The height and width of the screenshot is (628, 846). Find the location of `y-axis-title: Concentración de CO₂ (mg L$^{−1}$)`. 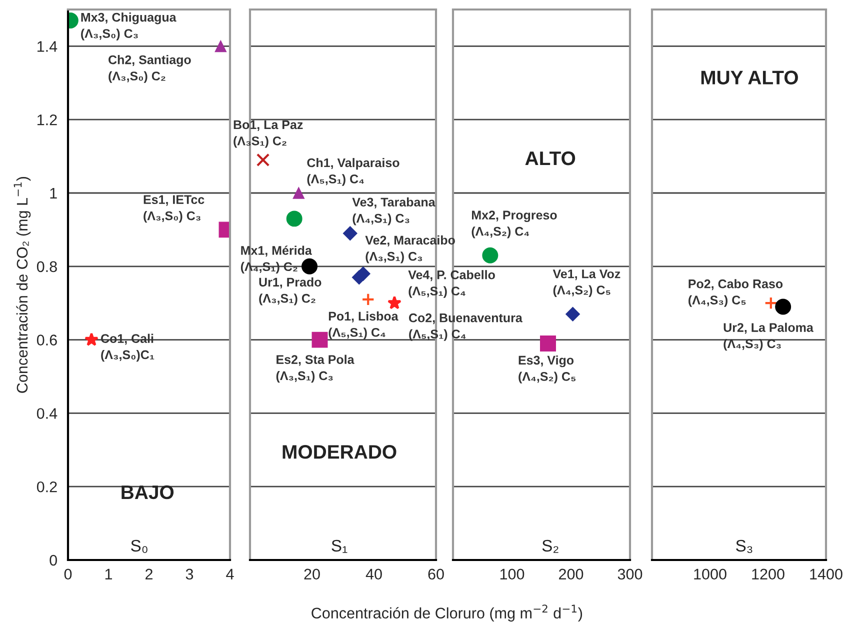

y-axis-title: Concentración de CO₂ (mg L$^{−1}$) is located at coordinates (22, 284).